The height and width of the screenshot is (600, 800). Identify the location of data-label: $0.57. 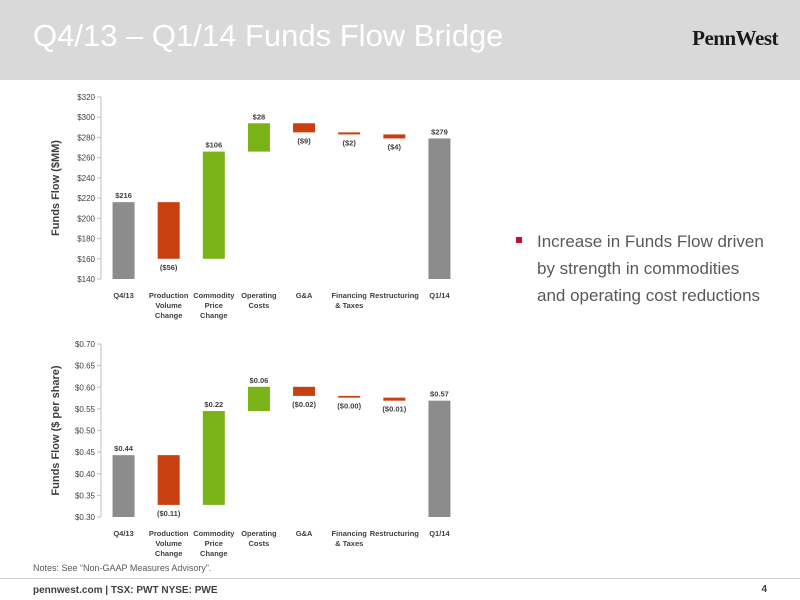
(439, 394).